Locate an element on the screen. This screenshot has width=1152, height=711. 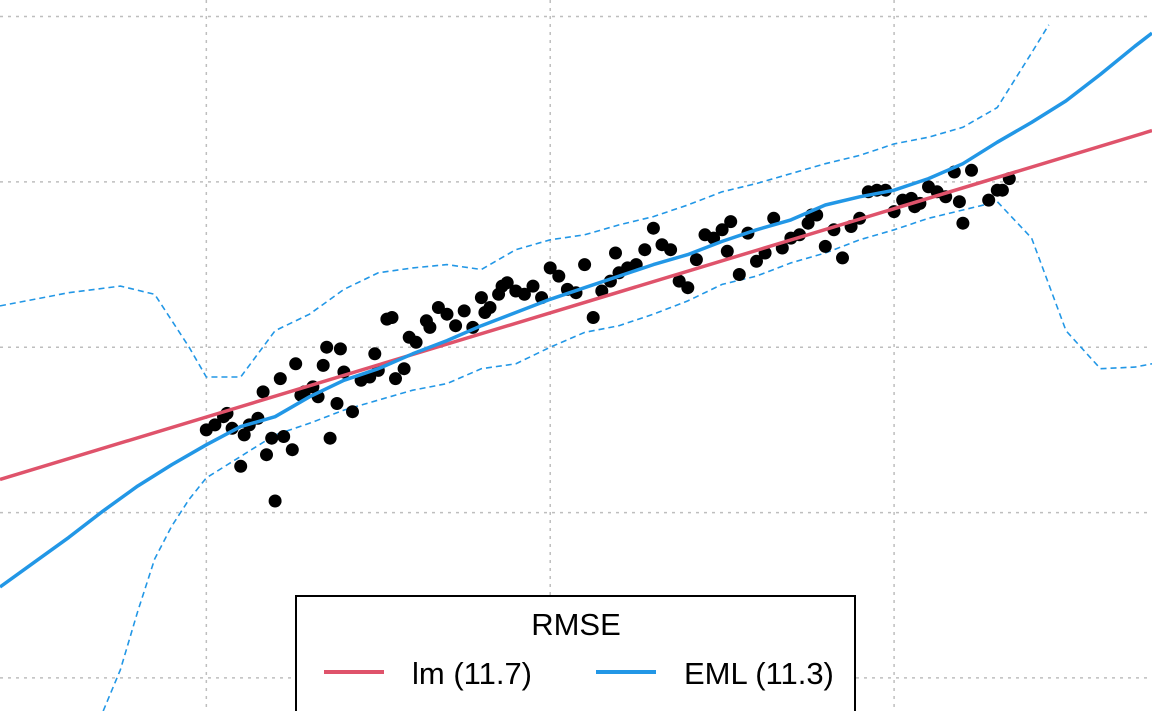
legend-box is located at coordinates (575, 653).